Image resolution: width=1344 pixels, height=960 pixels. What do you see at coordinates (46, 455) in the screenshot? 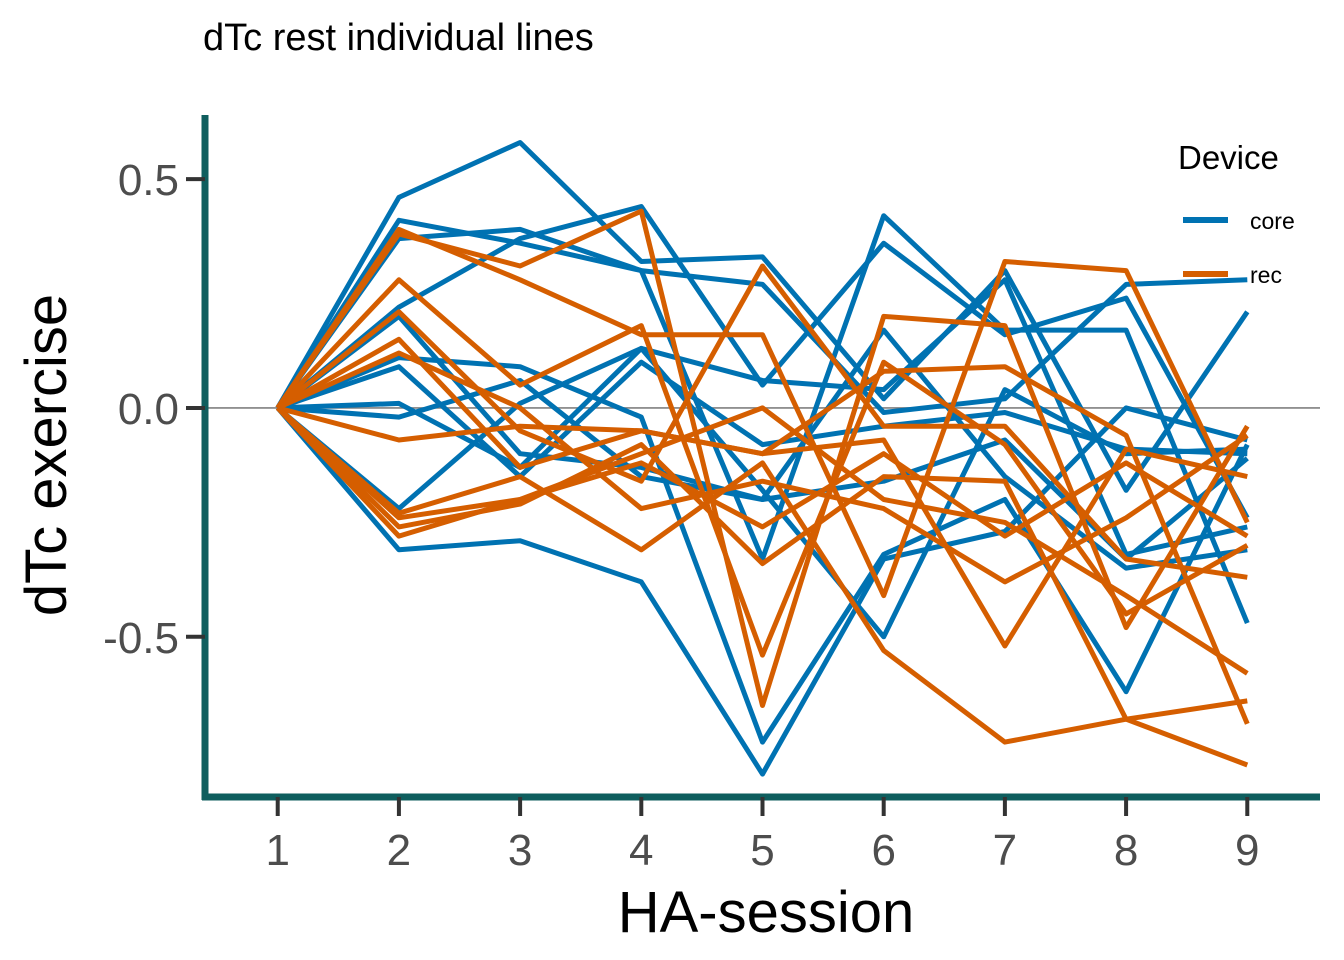
I see `y-axis-title: dTc exercise` at bounding box center [46, 455].